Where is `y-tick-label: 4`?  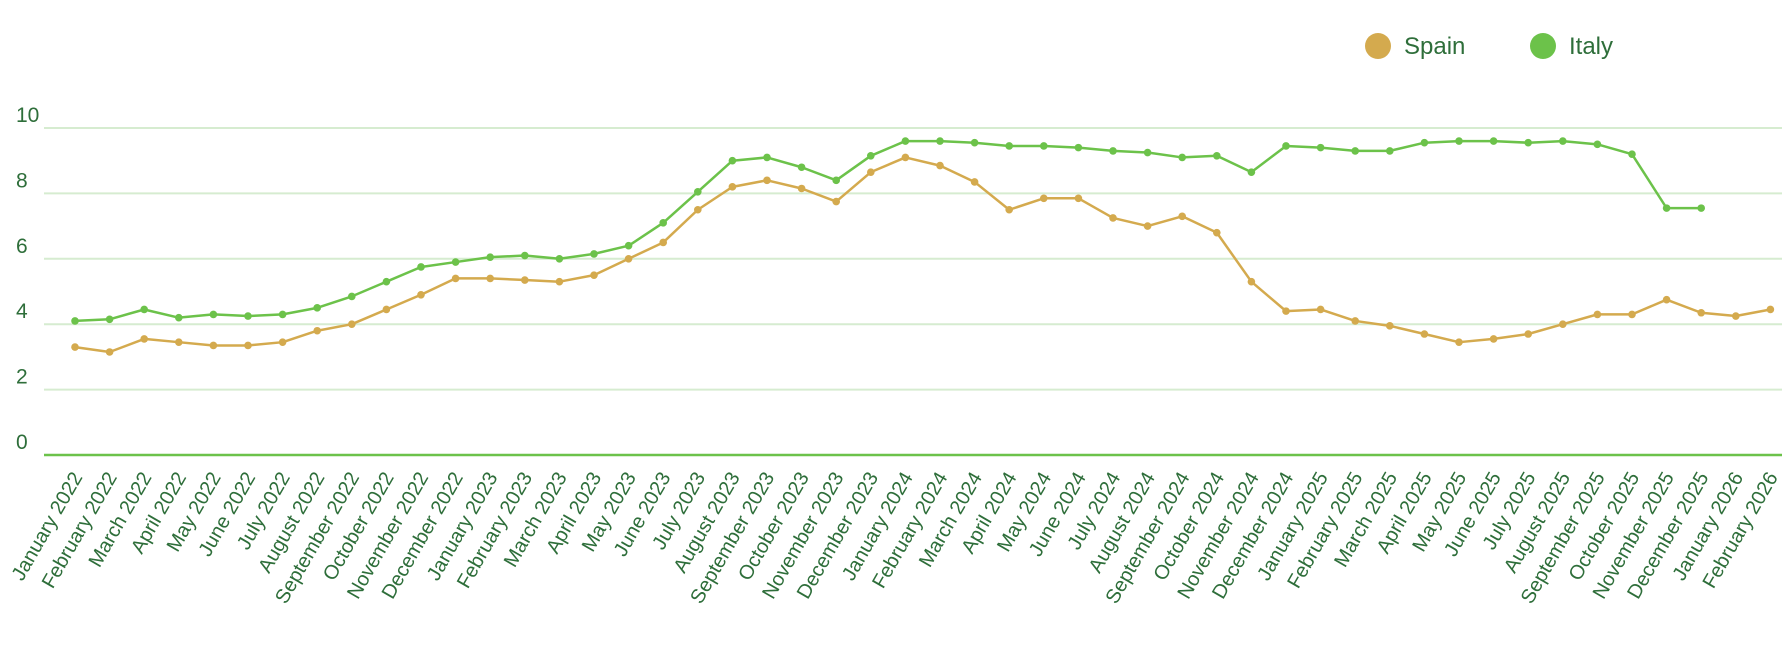
y-tick-label: 4 is located at coordinates (22, 311).